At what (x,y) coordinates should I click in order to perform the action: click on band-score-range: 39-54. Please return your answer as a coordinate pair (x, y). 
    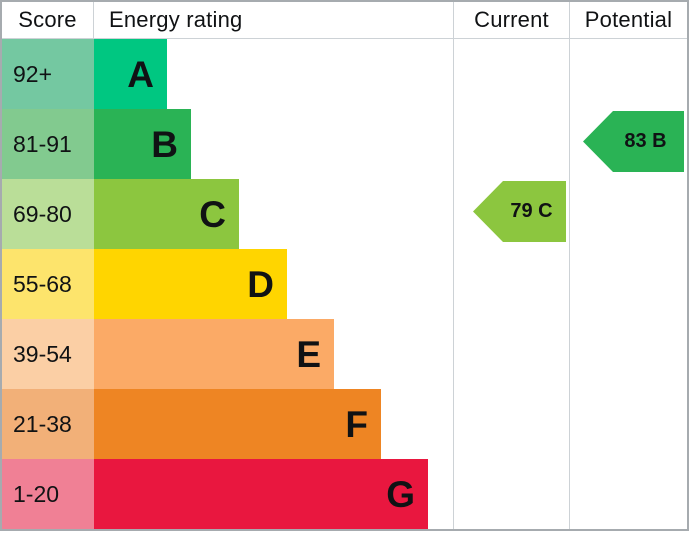
    Looking at the image, I should click on (48, 354).